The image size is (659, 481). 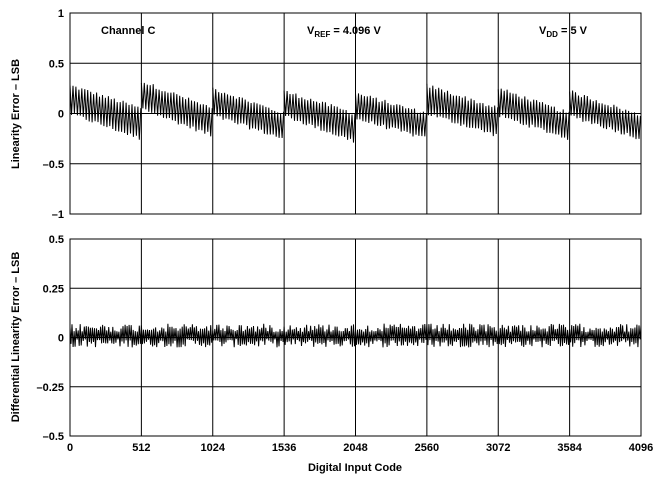 What do you see at coordinates (58, 215) in the screenshot?
I see `y-tick-label: –1` at bounding box center [58, 215].